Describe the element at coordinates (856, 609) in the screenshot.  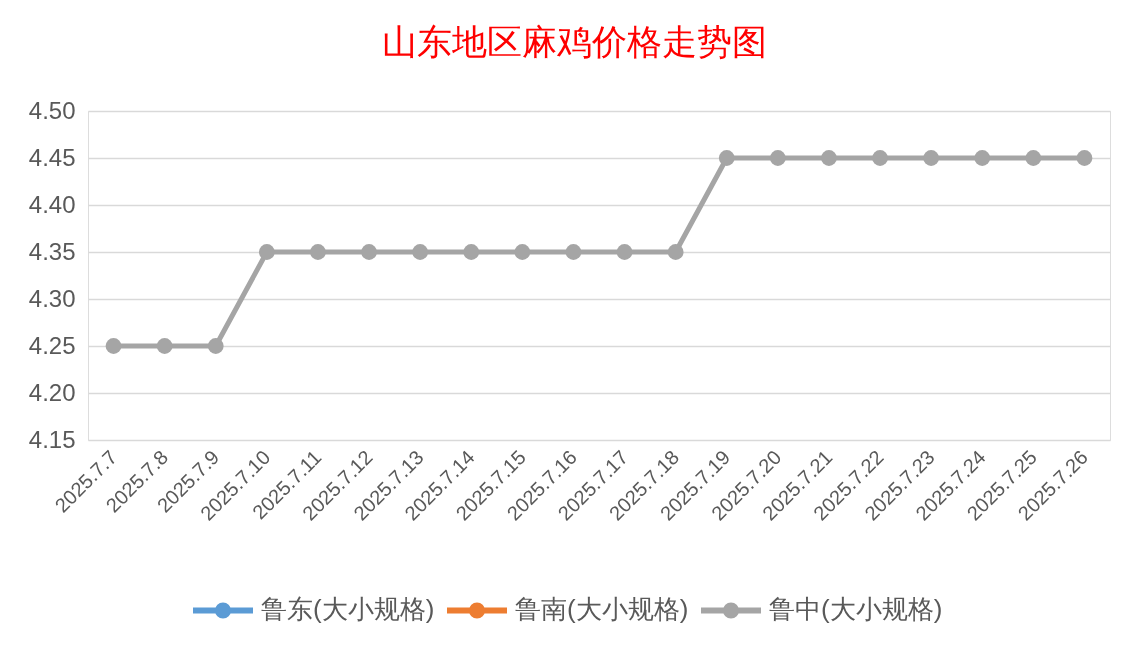
I see `legend-label: 鲁中(大小规格)` at that location.